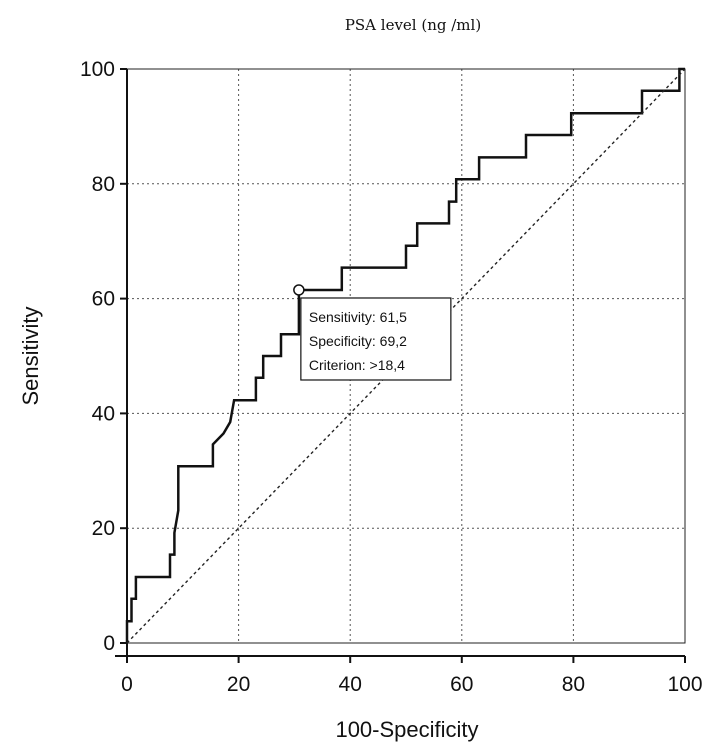 The height and width of the screenshot is (746, 713). Describe the element at coordinates (238, 684) in the screenshot. I see `x-tick-label: 20` at that location.